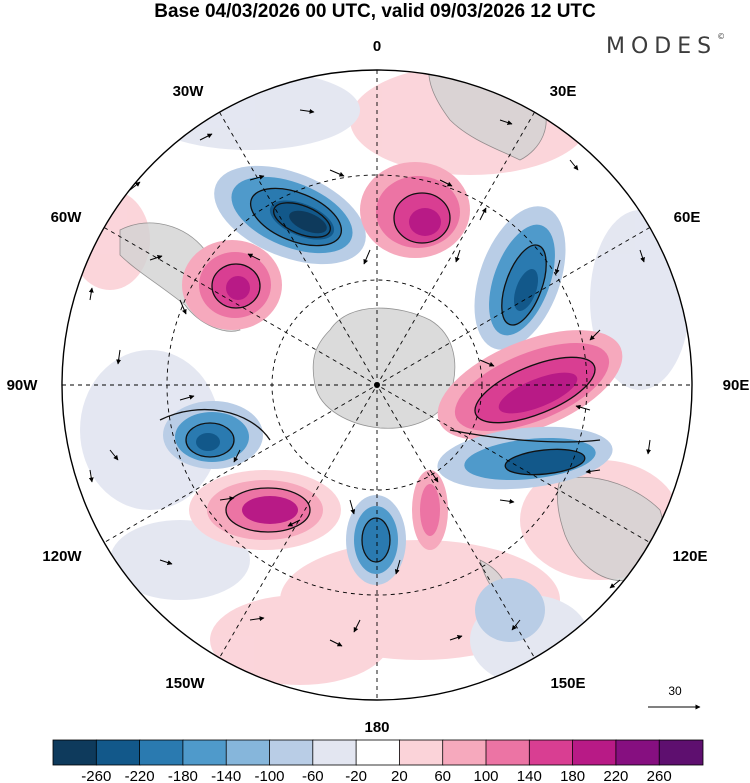  I want to click on colorbar, so click(378, 752).